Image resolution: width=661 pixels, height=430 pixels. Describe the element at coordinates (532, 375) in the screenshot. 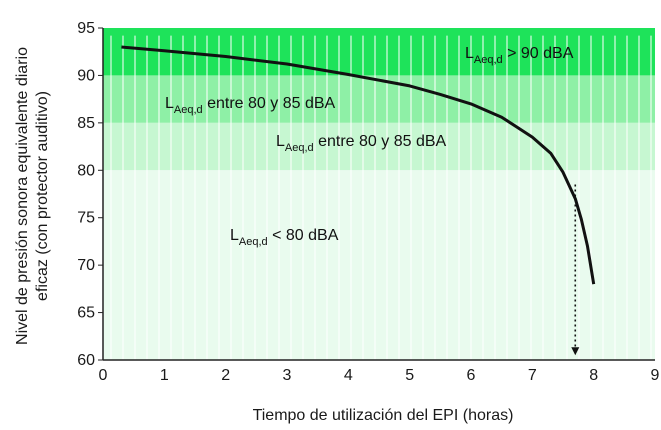

I see `x-tick-label: 7` at that location.